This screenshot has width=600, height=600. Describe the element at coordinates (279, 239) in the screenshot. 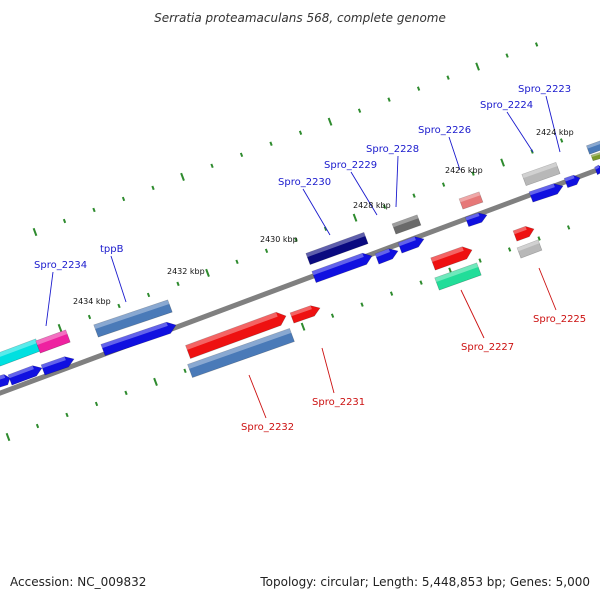

I see `scale-label-2430: 2430 kbp` at that location.